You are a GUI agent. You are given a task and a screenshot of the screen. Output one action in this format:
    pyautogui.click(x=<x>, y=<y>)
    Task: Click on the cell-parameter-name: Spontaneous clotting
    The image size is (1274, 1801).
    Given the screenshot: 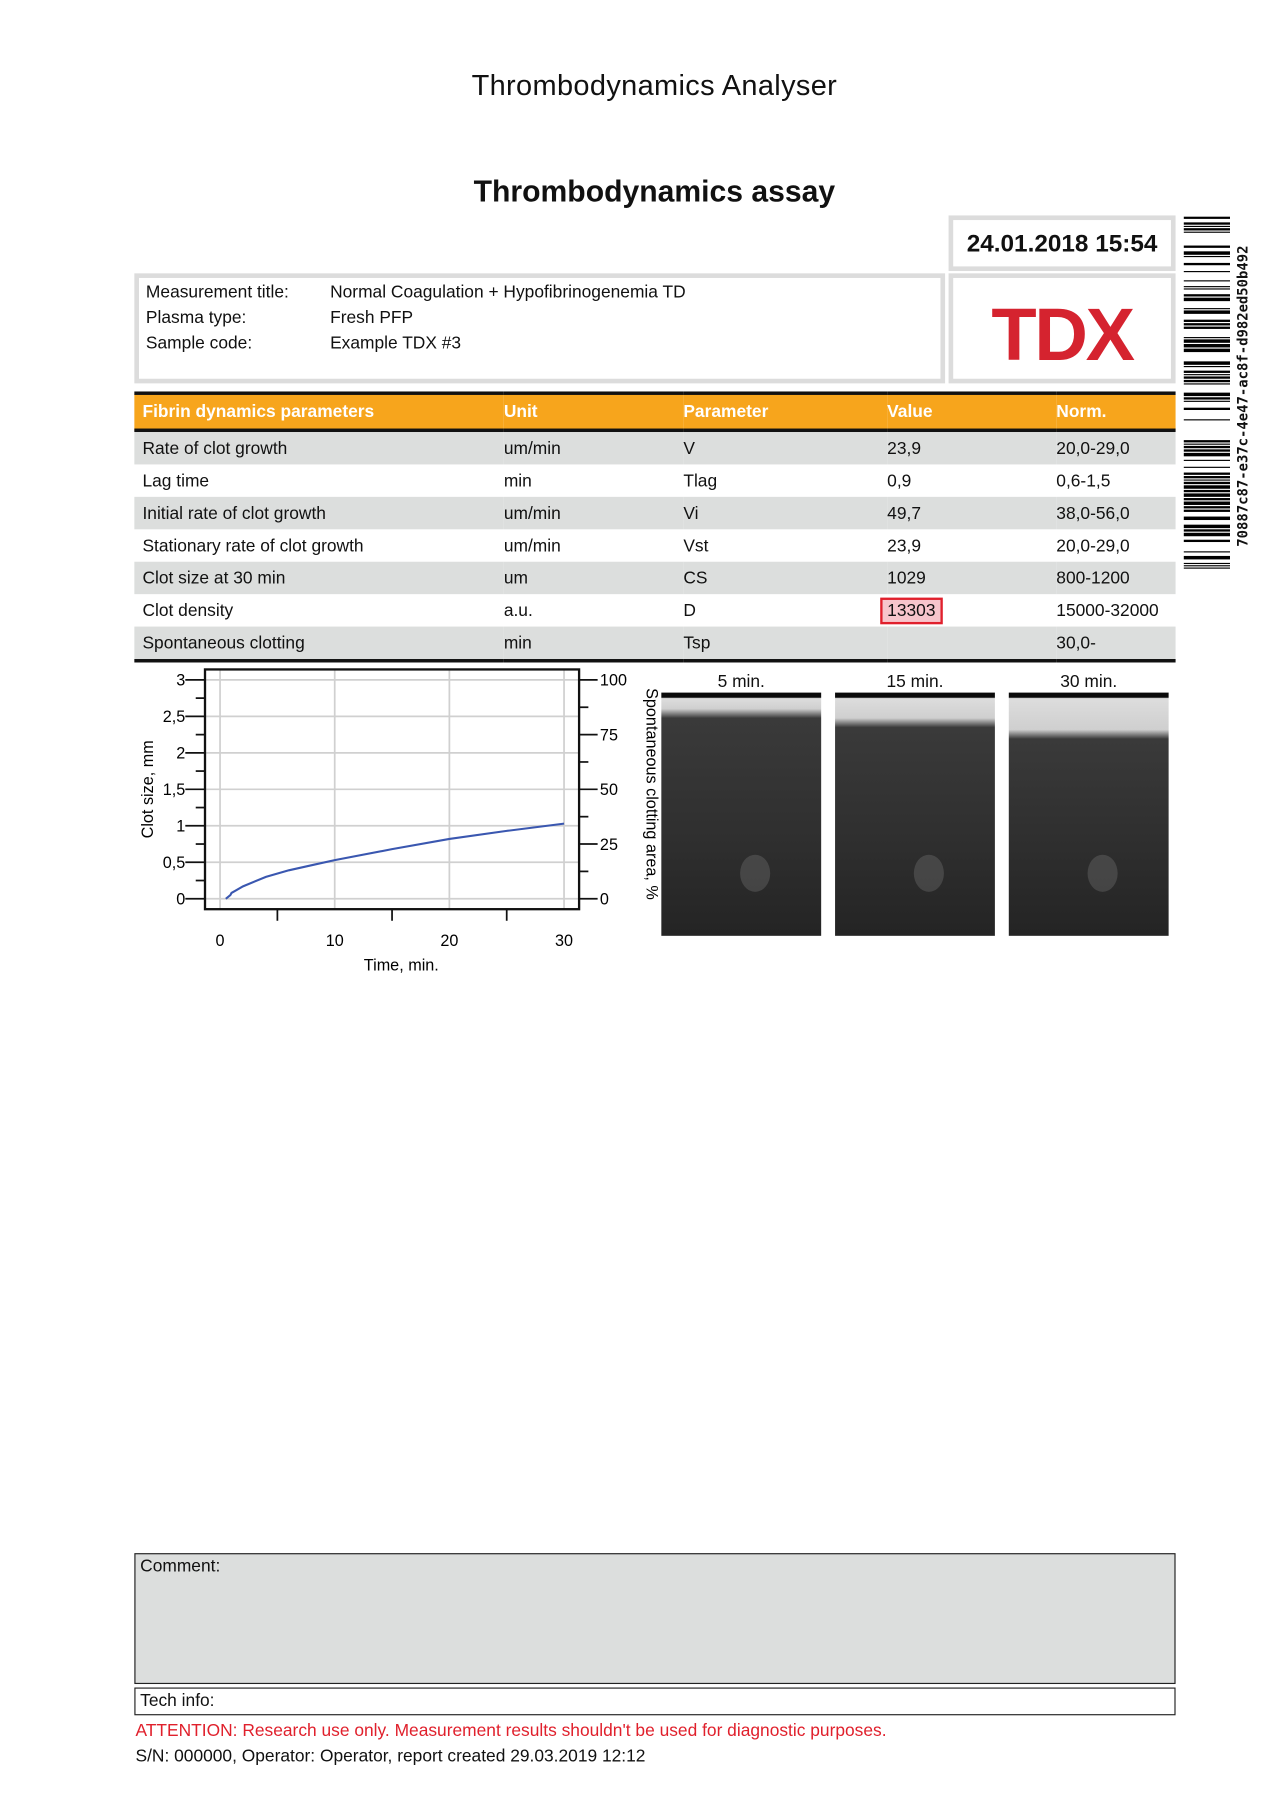 What is the action you would take?
    pyautogui.click(x=319, y=643)
    